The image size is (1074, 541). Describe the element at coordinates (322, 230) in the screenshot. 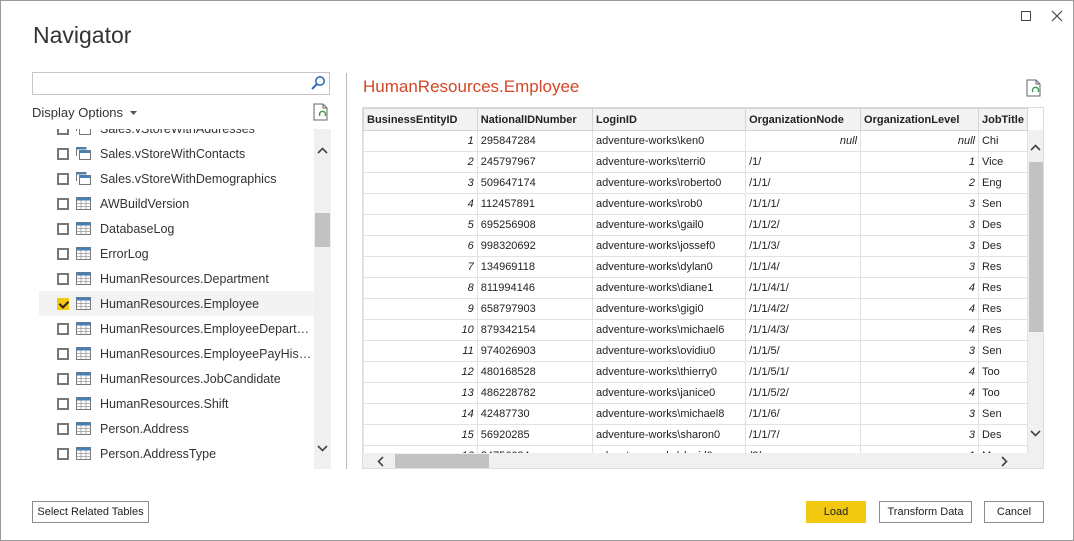

I see `list-scroll-thumb` at that location.